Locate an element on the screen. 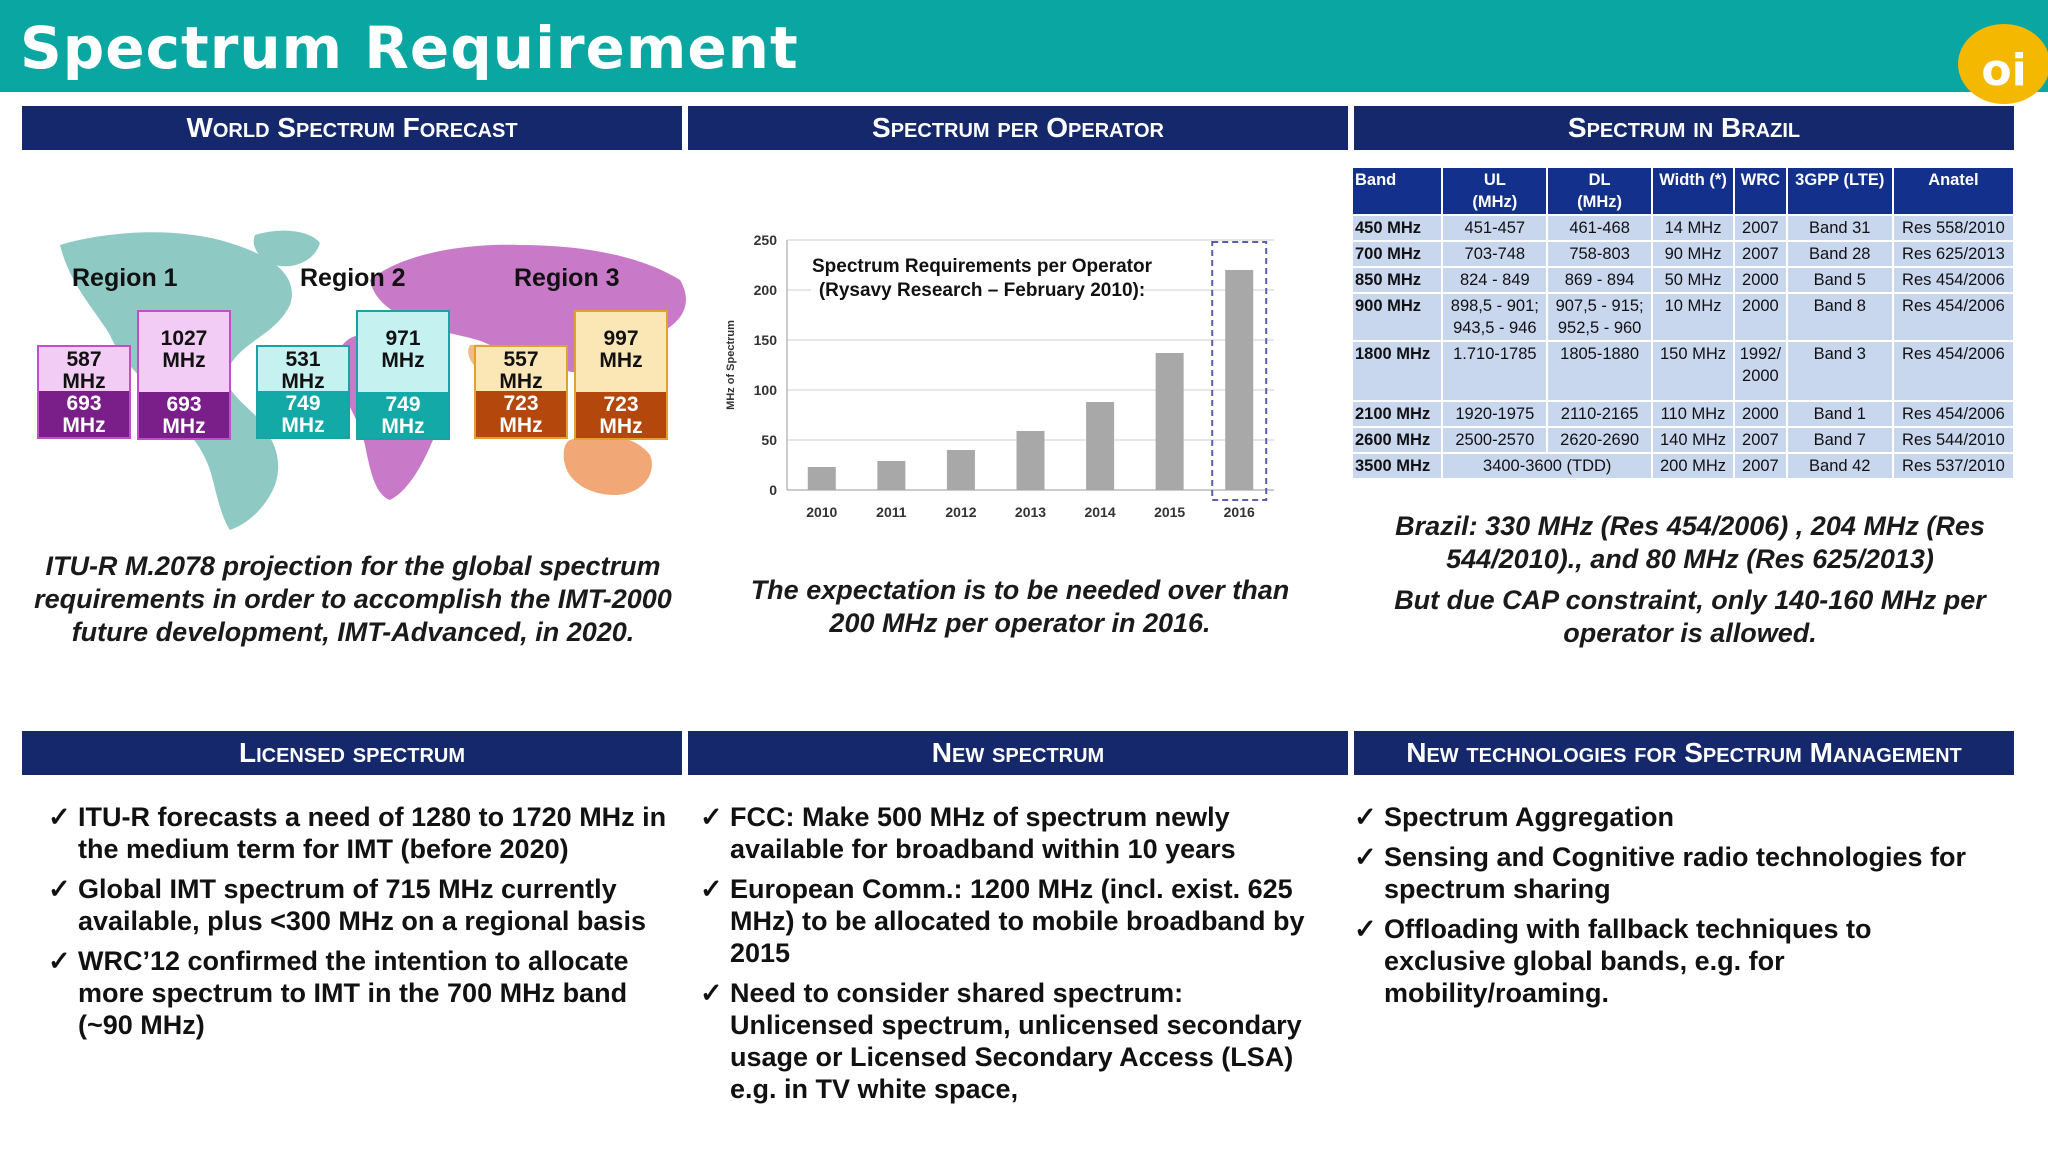  table-cell: 450 MHz is located at coordinates (1397, 228).